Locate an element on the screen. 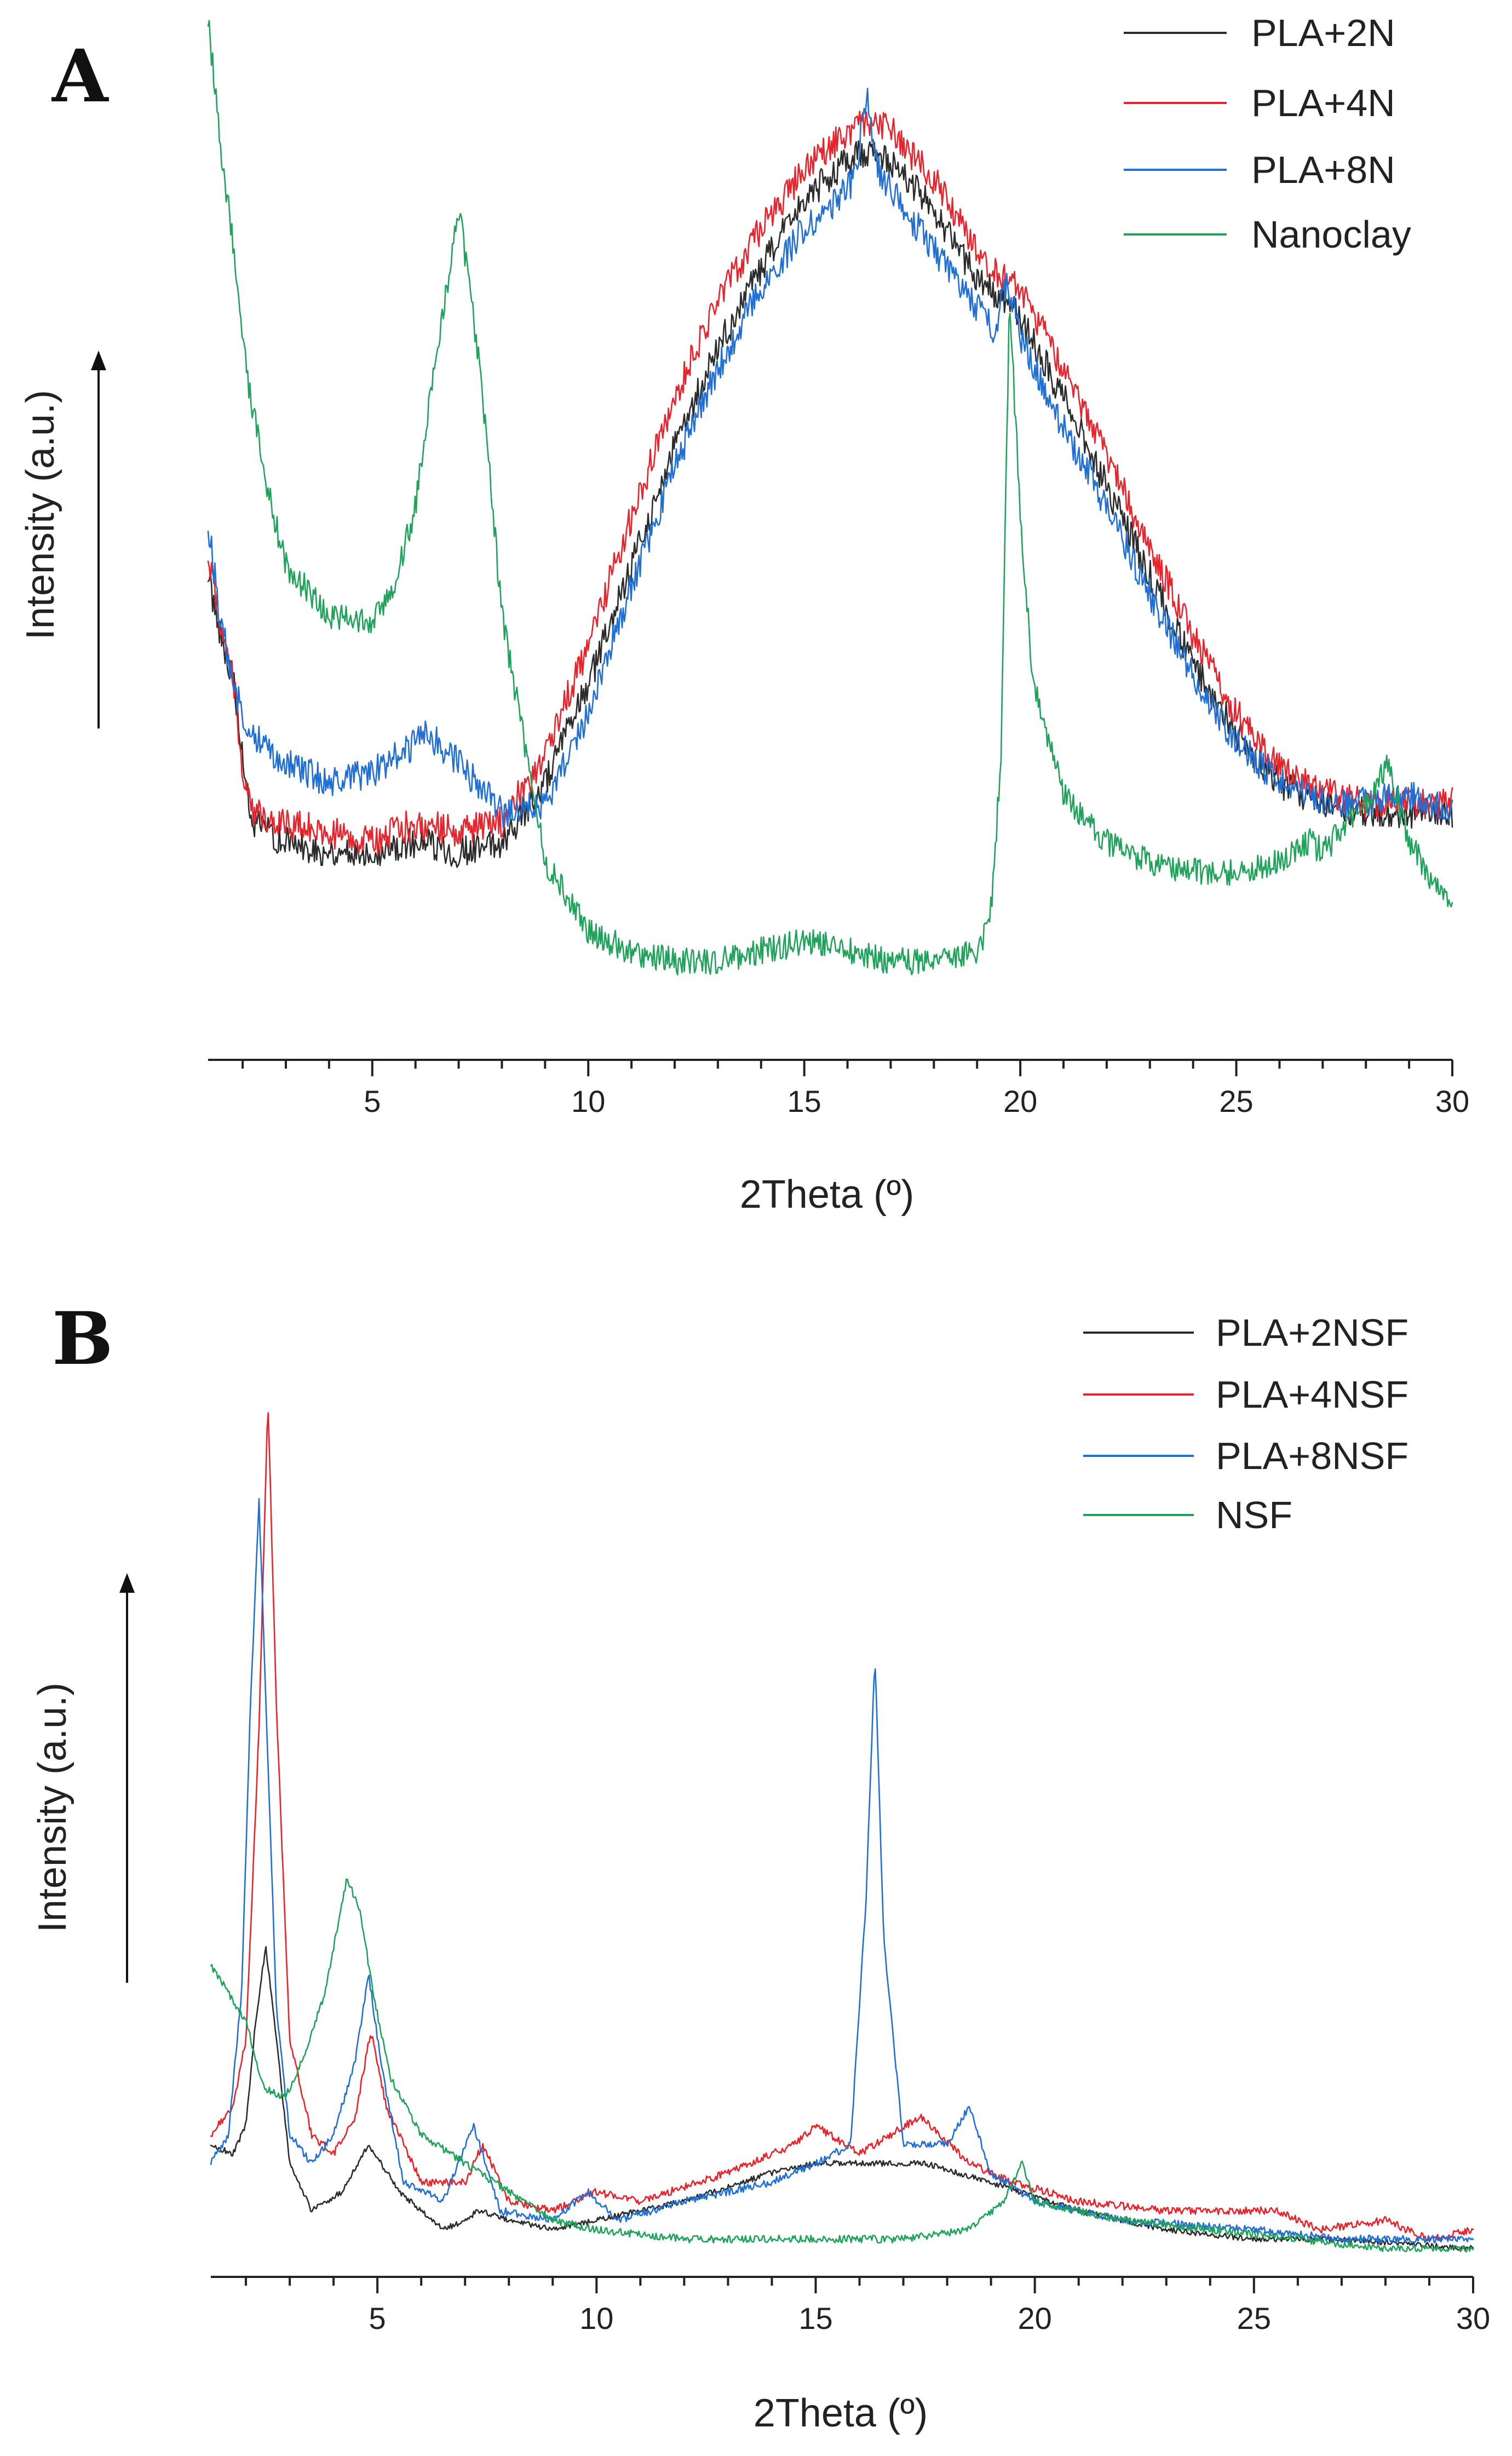 The height and width of the screenshot is (2456, 1512). panel-a-x-tick-label-25: 25 is located at coordinates (1236, 1101).